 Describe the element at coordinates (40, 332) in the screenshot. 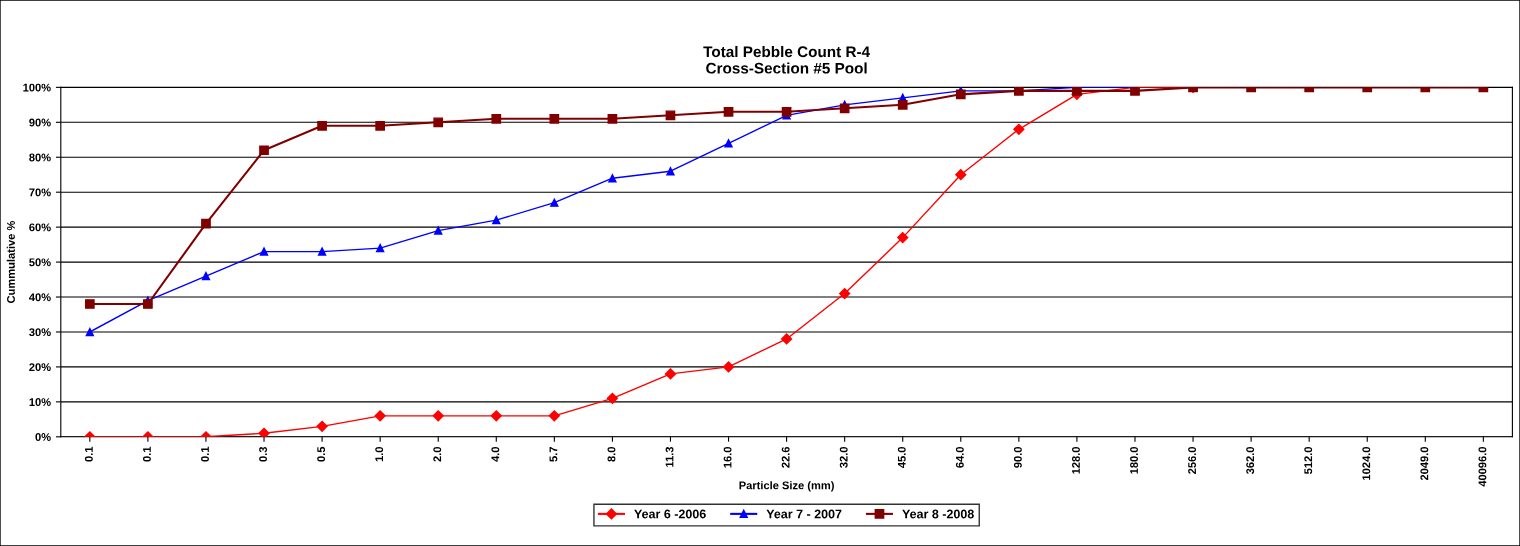

I see `y-tick-label: 30%` at that location.